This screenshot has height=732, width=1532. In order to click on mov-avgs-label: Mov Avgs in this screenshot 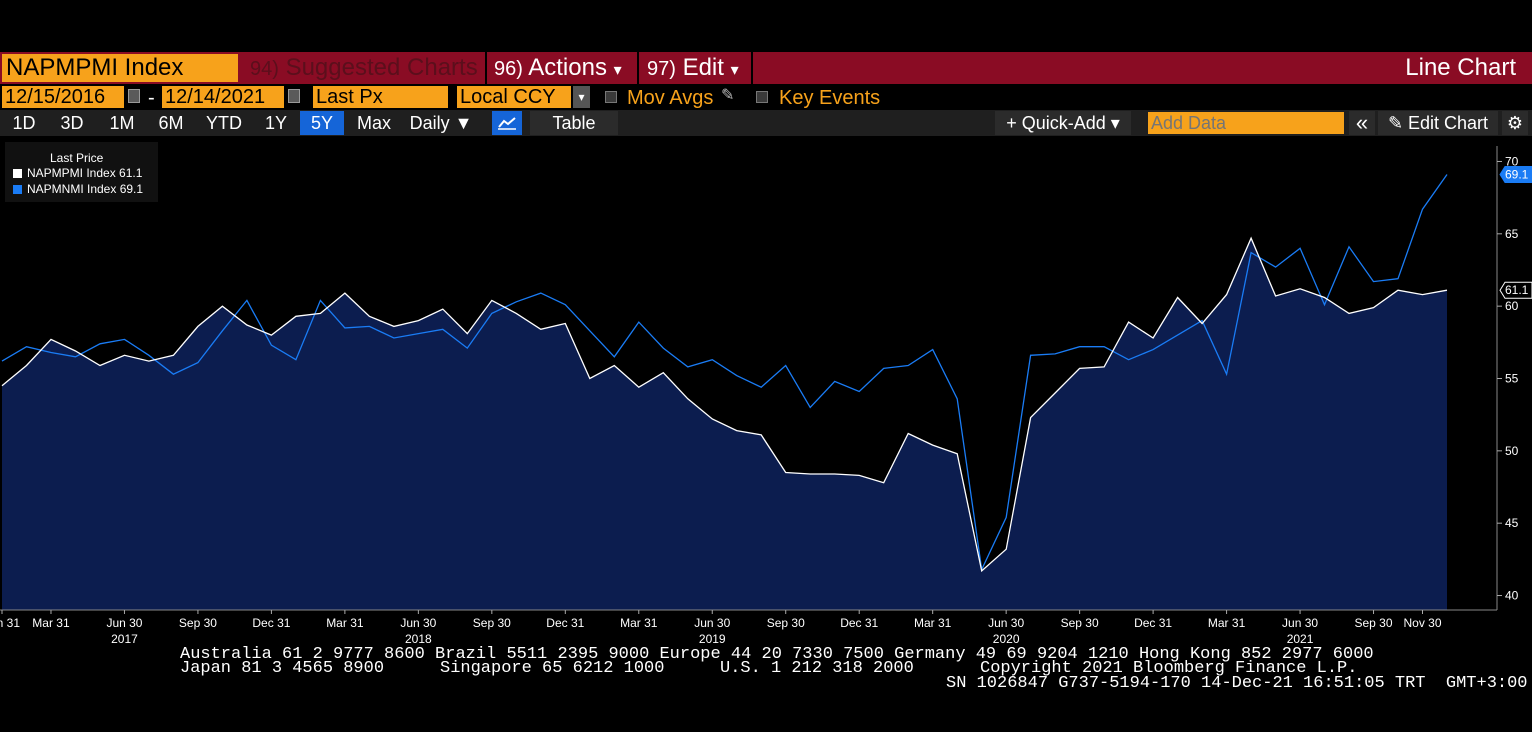, I will do `click(670, 98)`.